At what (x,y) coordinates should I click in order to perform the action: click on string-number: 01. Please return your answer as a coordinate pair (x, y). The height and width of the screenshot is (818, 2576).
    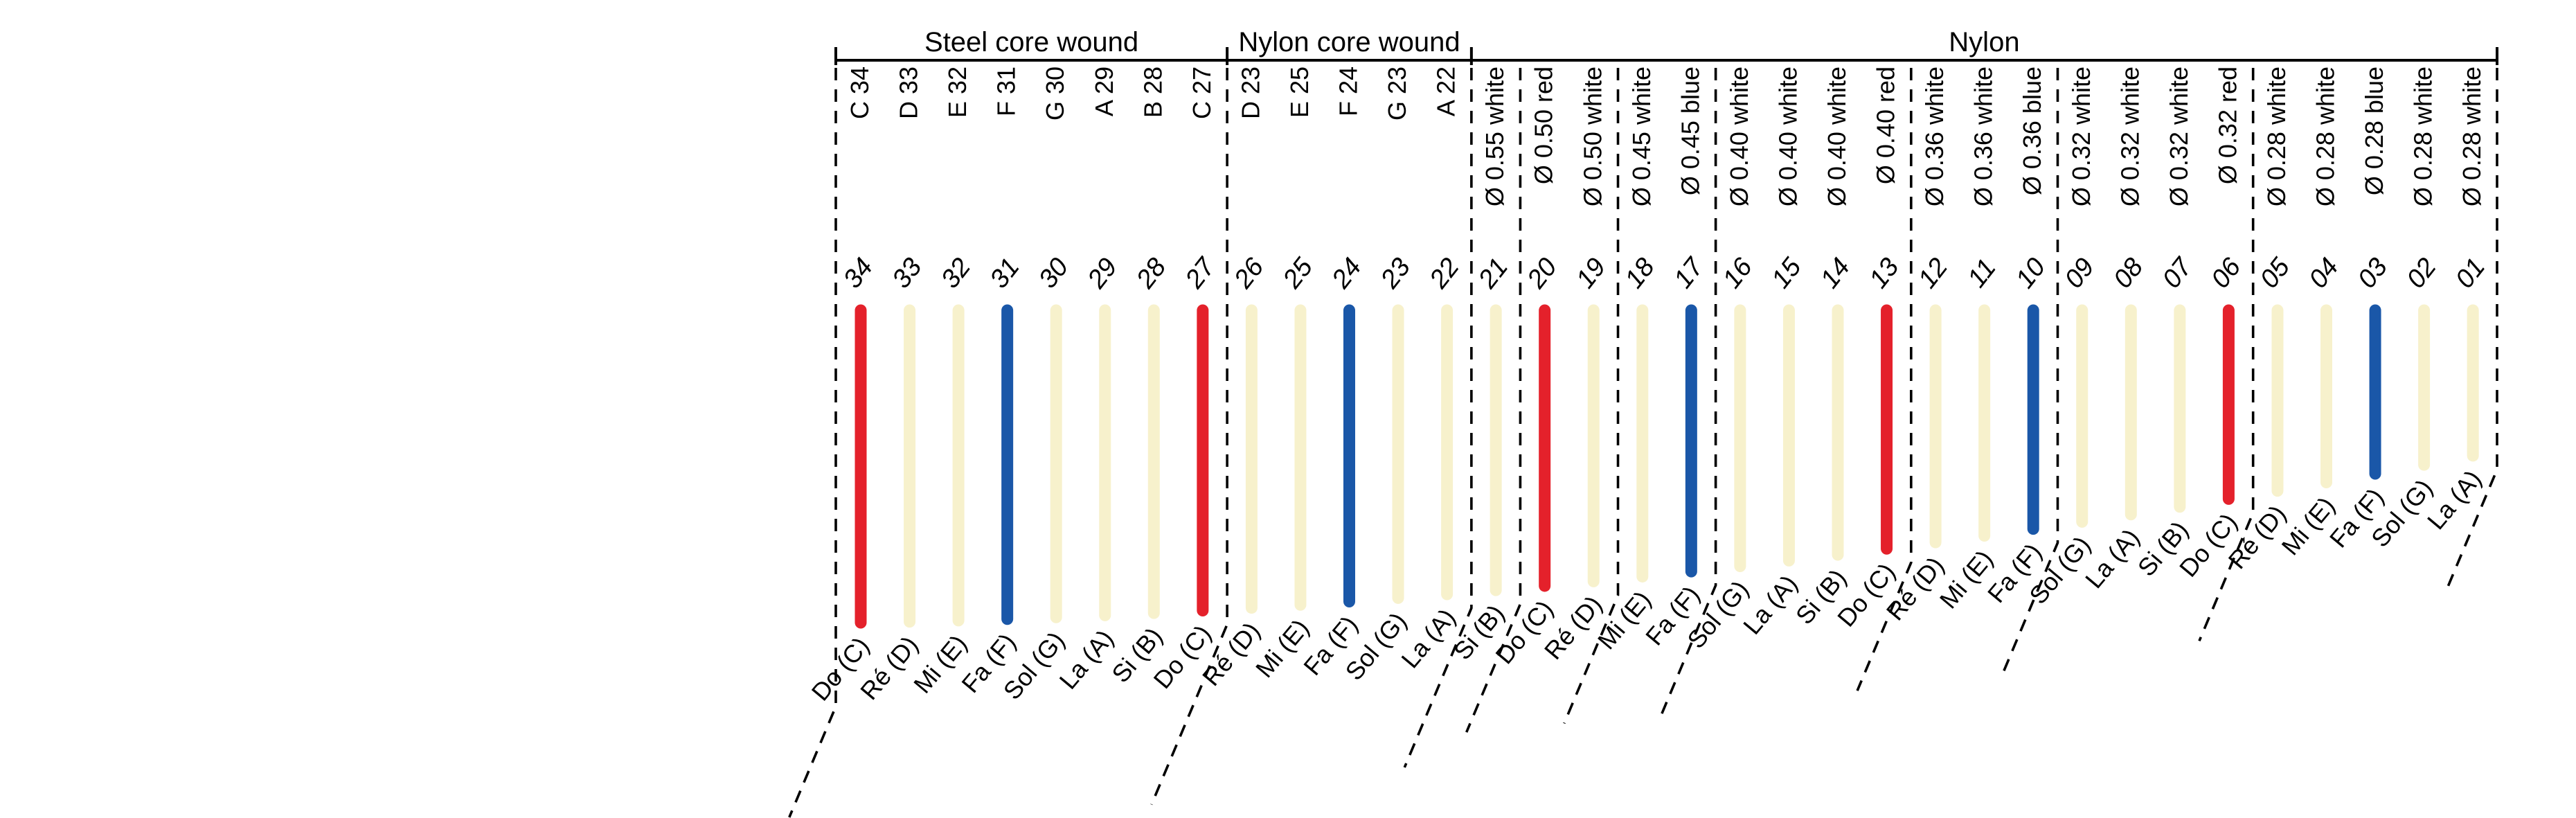
    Looking at the image, I should click on (2470, 273).